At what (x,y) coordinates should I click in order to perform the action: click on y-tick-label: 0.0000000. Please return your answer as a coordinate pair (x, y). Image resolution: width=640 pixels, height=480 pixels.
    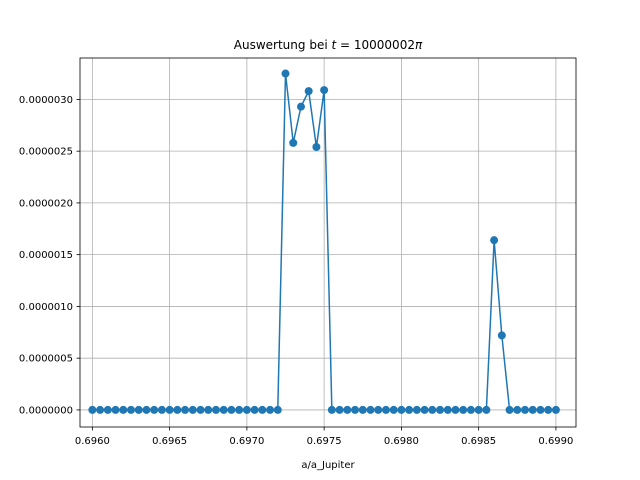
    Looking at the image, I should click on (46, 410).